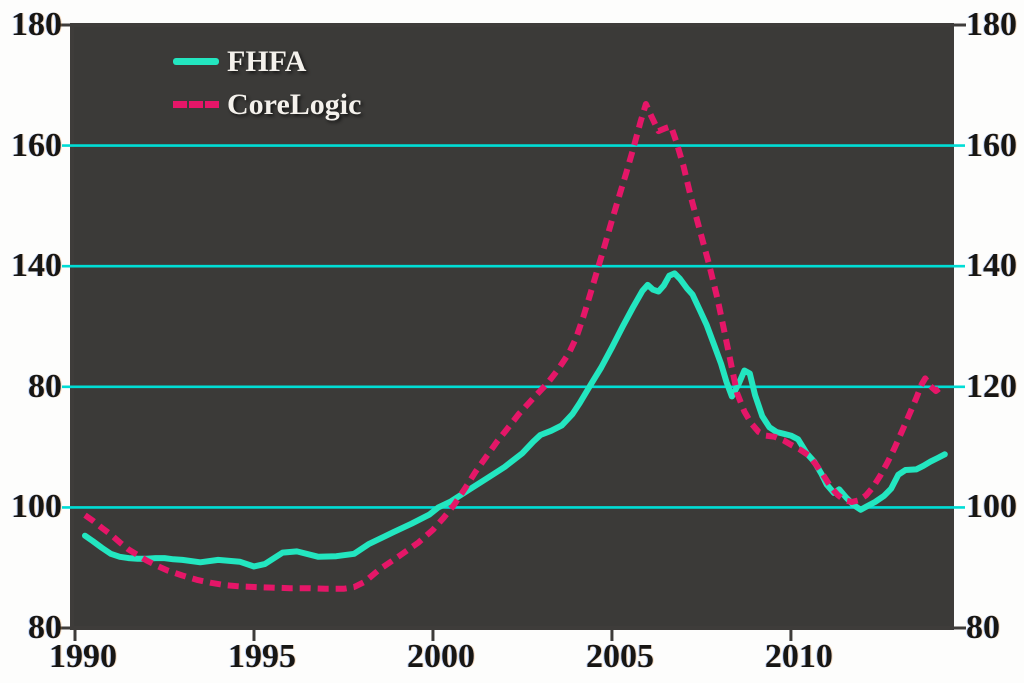 The width and height of the screenshot is (1024, 683). What do you see at coordinates (991, 24) in the screenshot?
I see `y-axis-label-right-0: 180` at bounding box center [991, 24].